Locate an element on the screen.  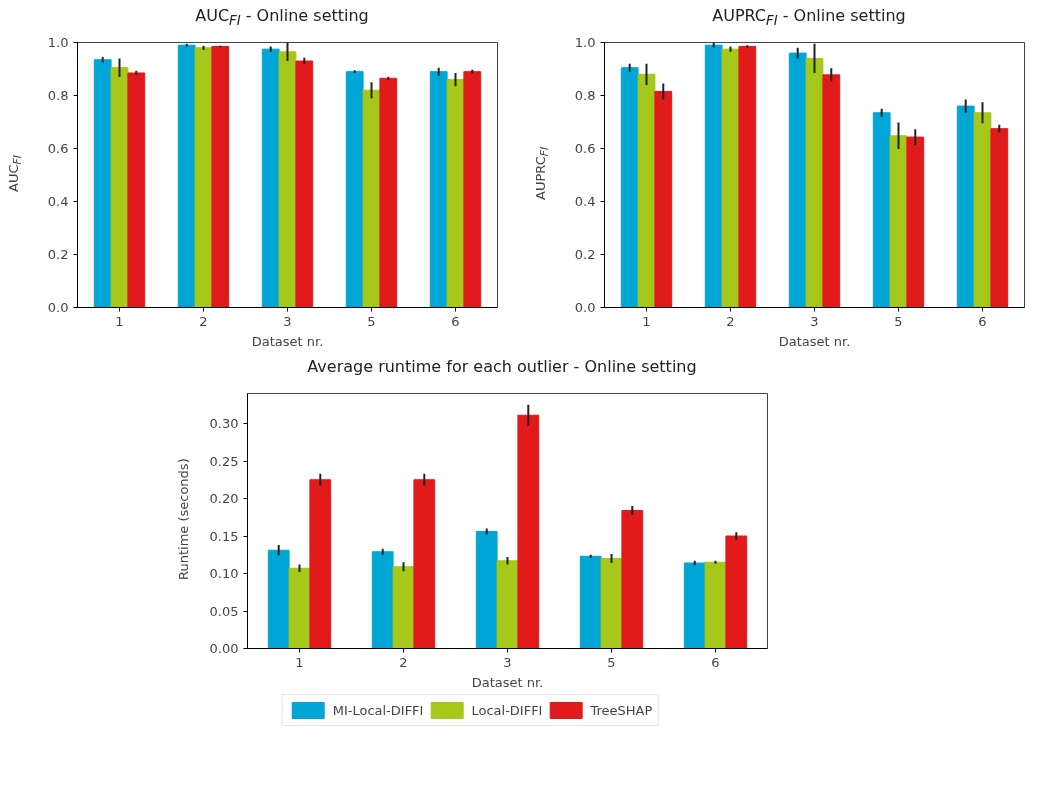
y-tick-label: 0.20 is located at coordinates (224, 498).